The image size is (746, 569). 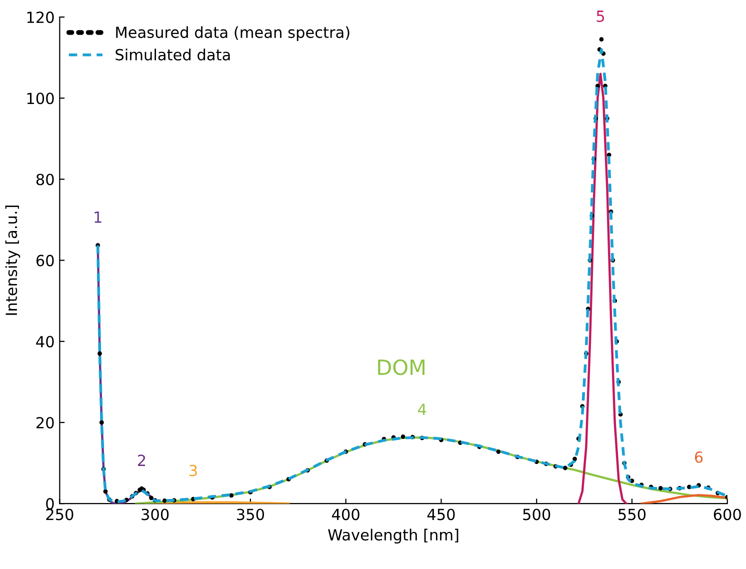 I want to click on y-tick-label: 80, so click(x=45, y=180).